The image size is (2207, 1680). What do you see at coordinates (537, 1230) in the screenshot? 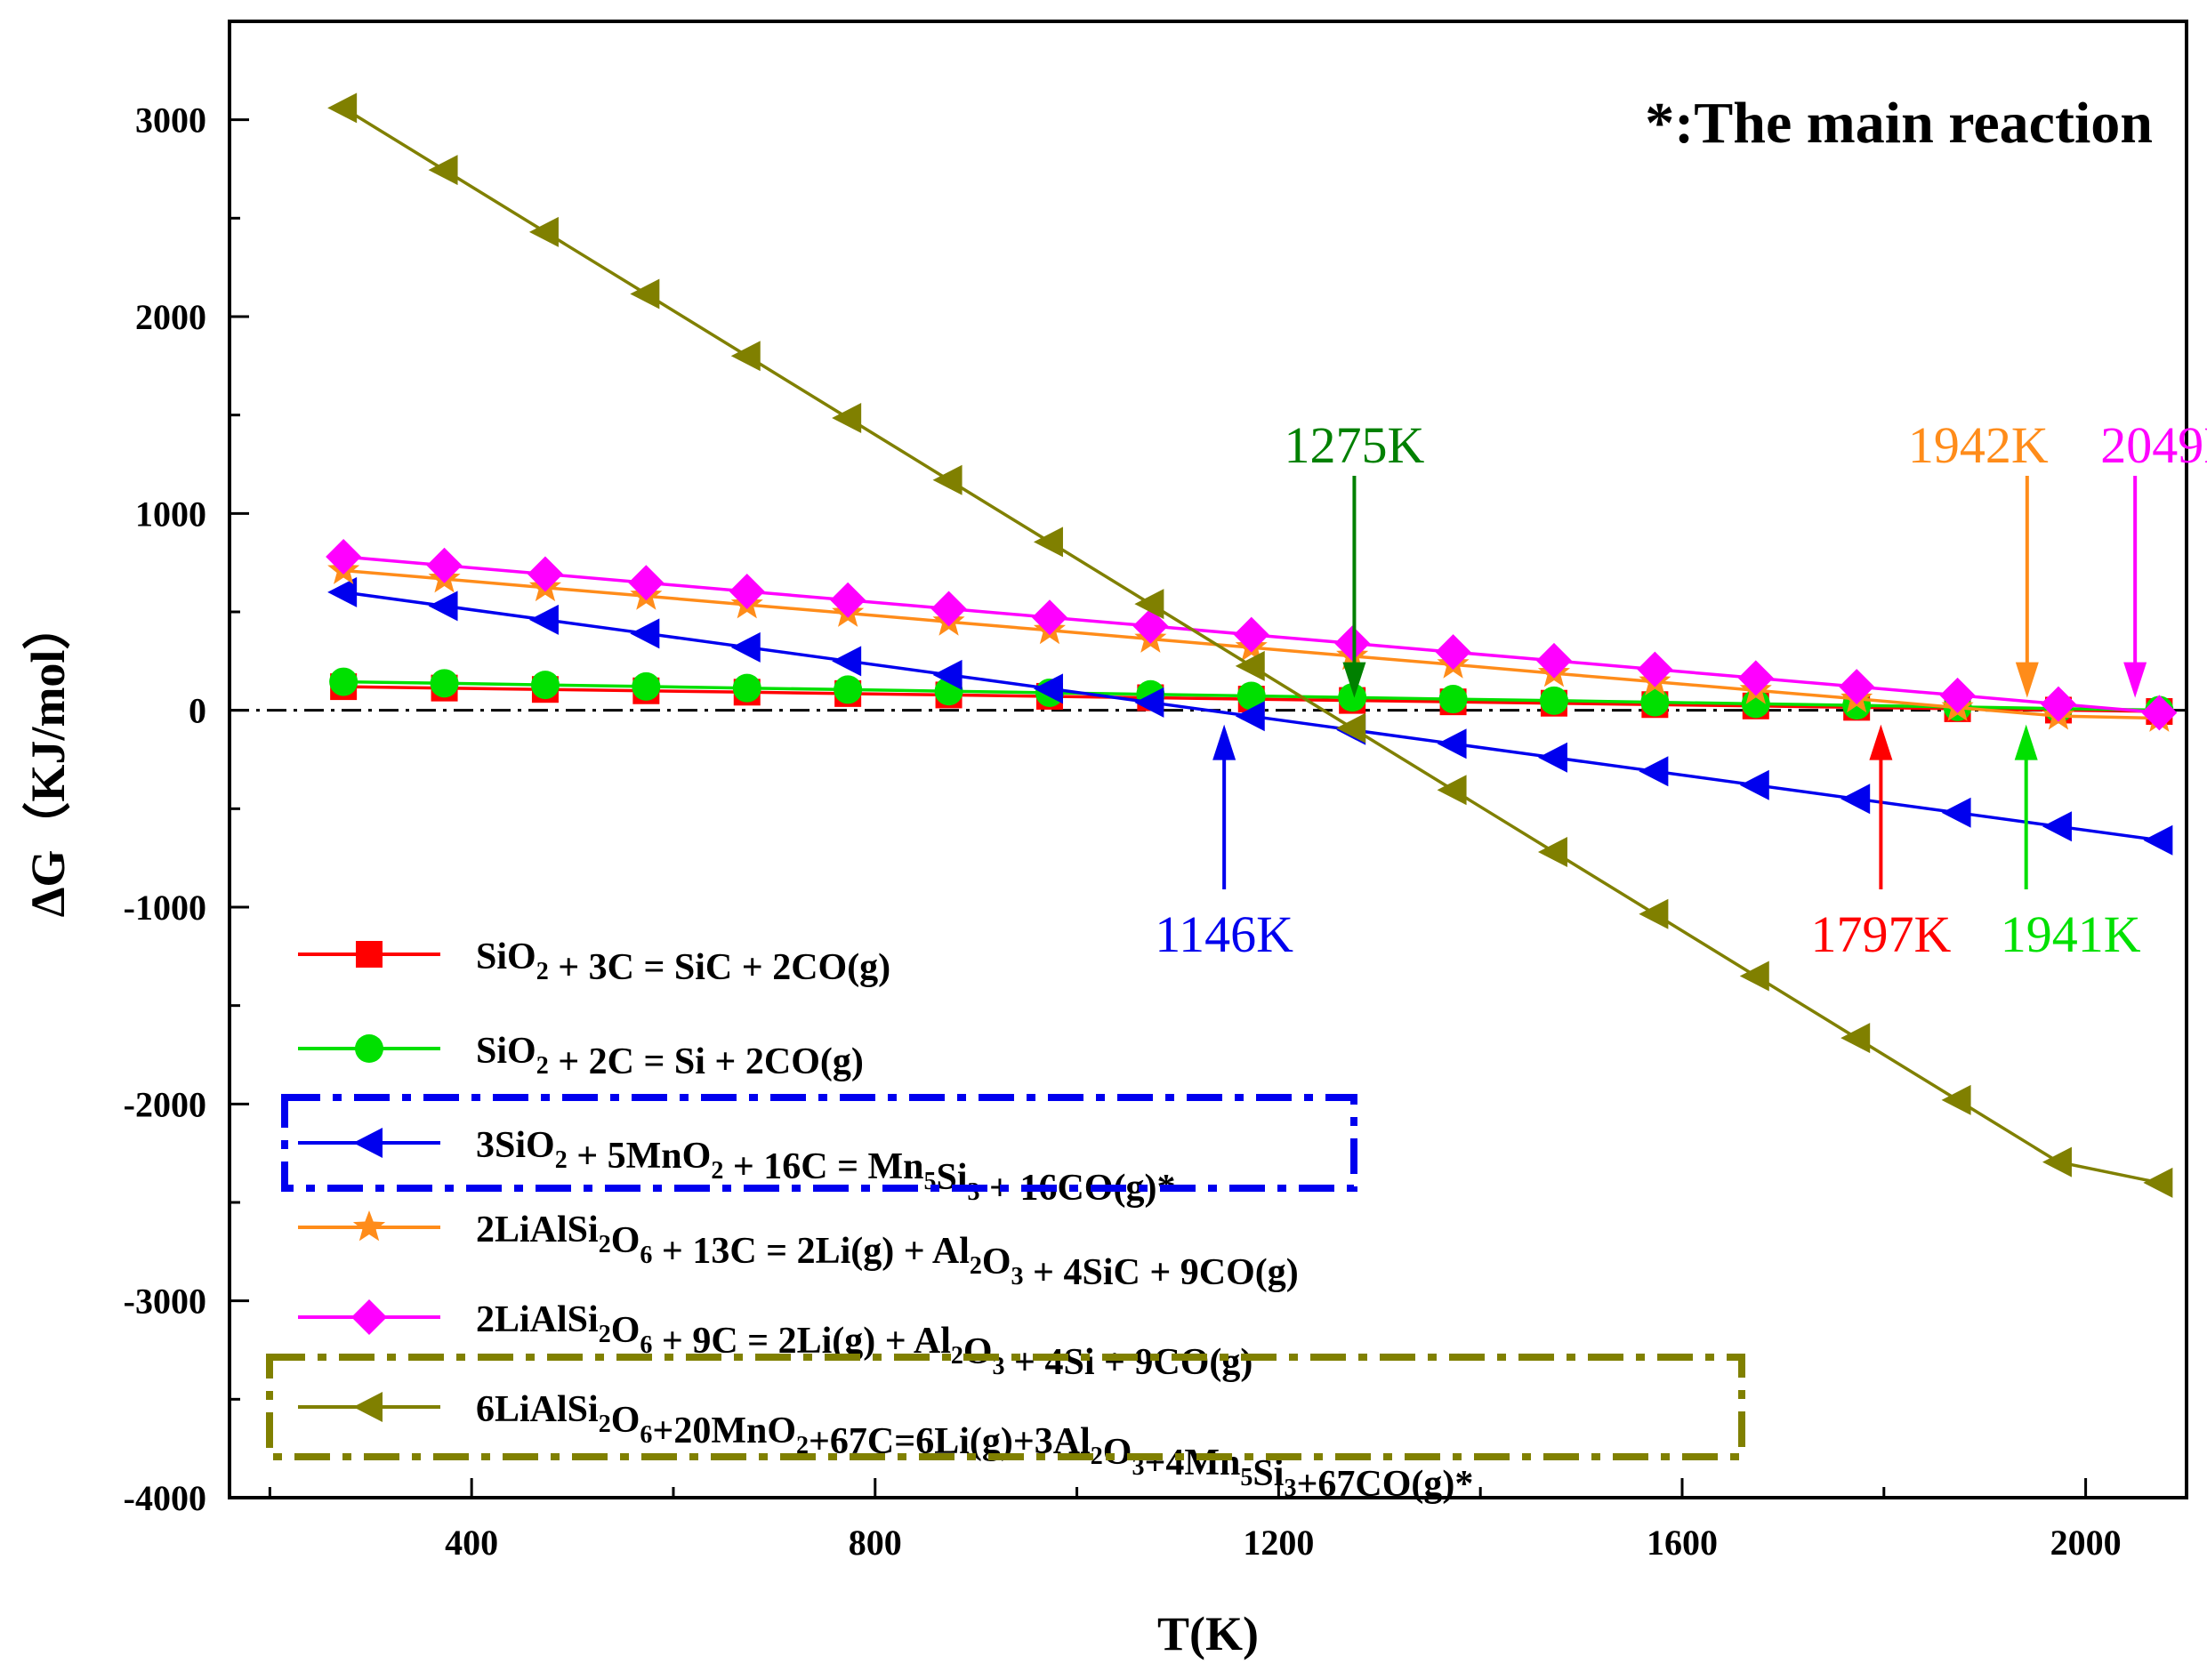
I see `legend-text-part: 2LiAlSi` at bounding box center [537, 1230].